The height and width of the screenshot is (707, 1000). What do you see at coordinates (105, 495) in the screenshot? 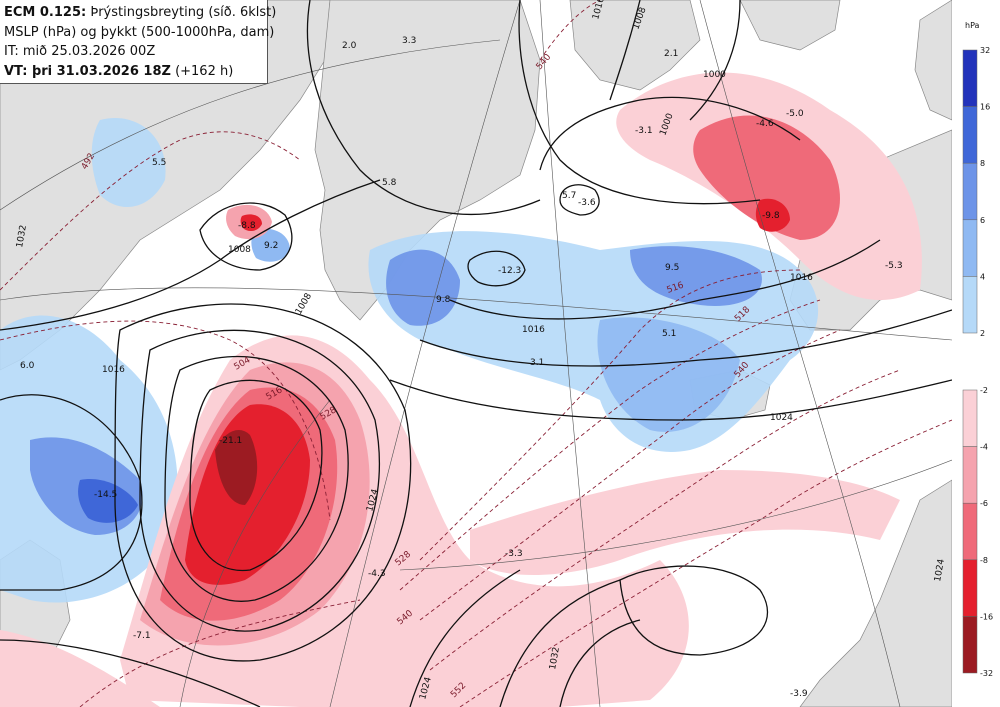
I see `val-label: -14.5` at bounding box center [105, 495].